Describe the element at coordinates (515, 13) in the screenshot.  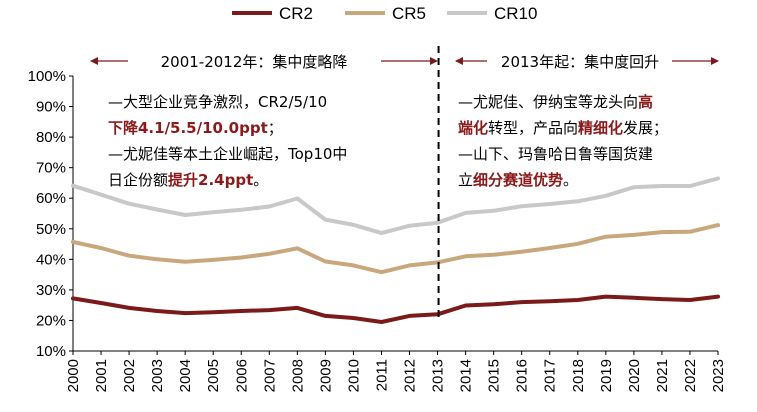
I see `legend-label-cr10: CR10` at that location.